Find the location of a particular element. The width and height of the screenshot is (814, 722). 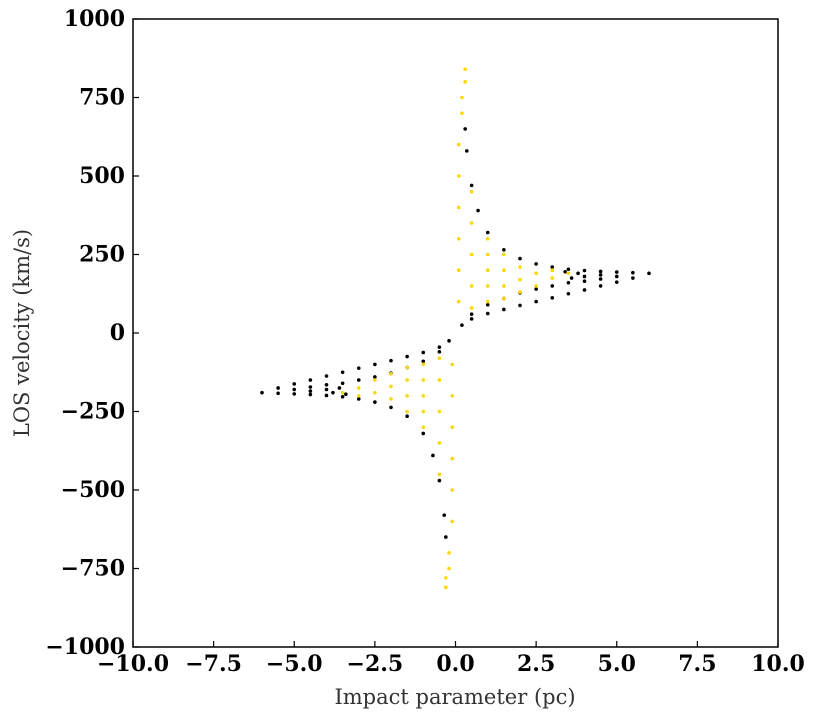

y-tick-label: 250 is located at coordinates (102, 255).